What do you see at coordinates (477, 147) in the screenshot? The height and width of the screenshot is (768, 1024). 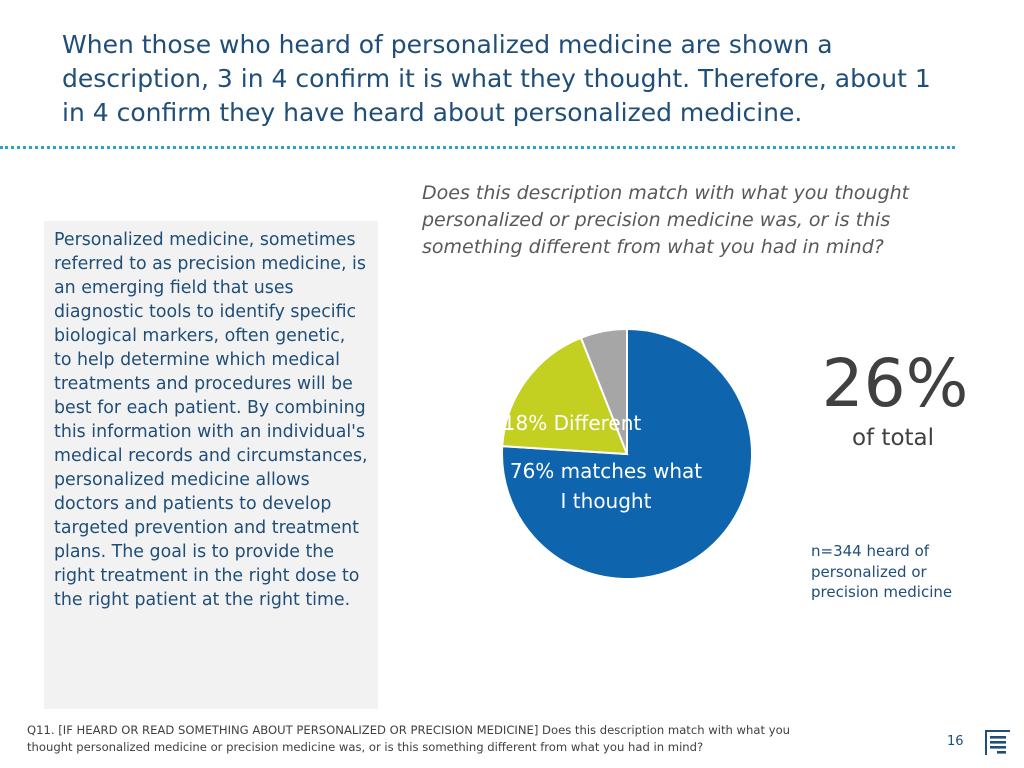 I see `title-divider` at bounding box center [477, 147].